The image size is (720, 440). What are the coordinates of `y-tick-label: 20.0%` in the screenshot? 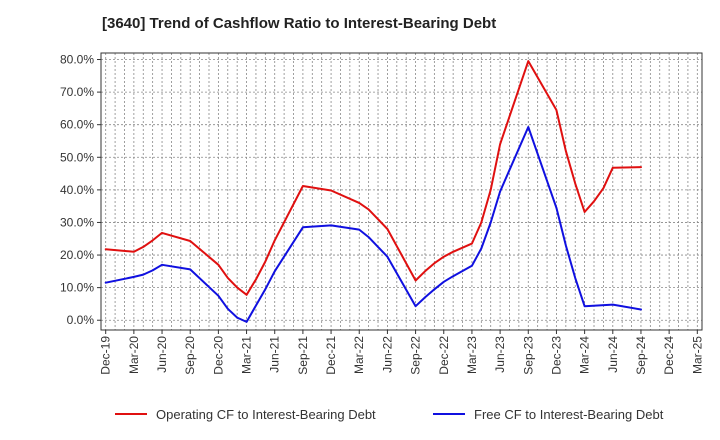 It's located at (77, 255).